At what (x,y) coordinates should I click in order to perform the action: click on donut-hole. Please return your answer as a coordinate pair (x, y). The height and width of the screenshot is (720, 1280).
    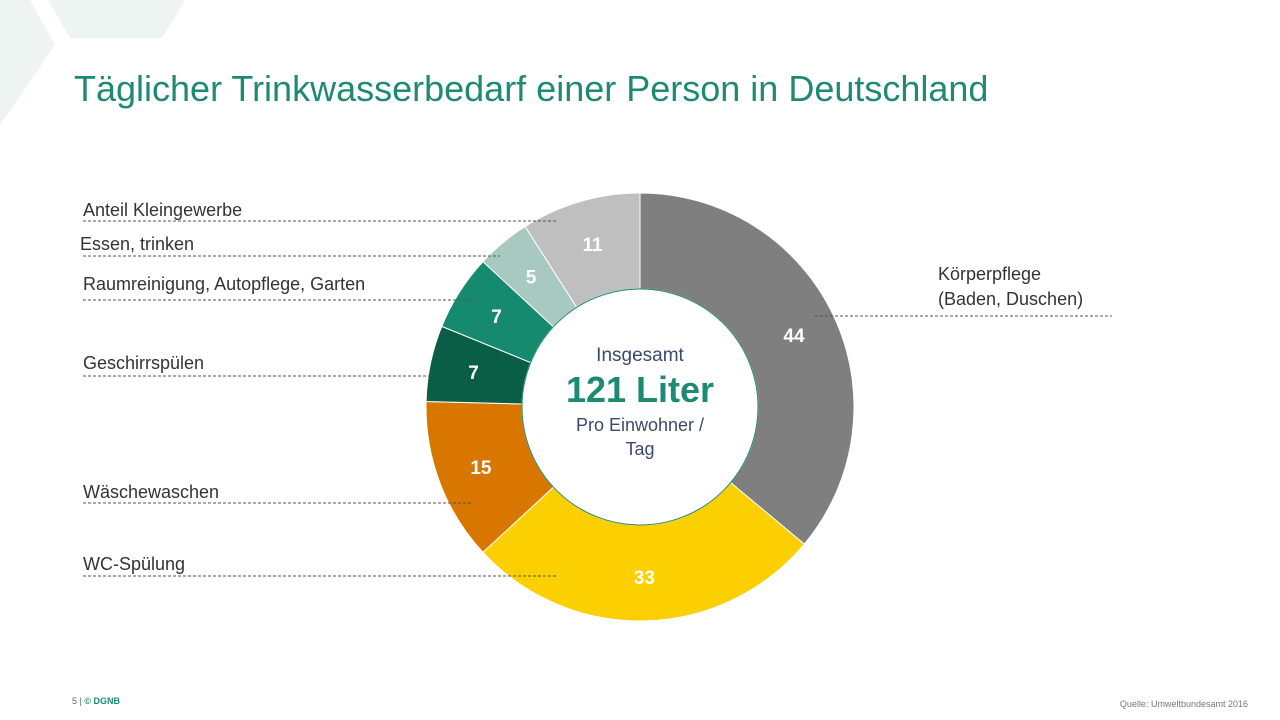
    Looking at the image, I should click on (640, 407).